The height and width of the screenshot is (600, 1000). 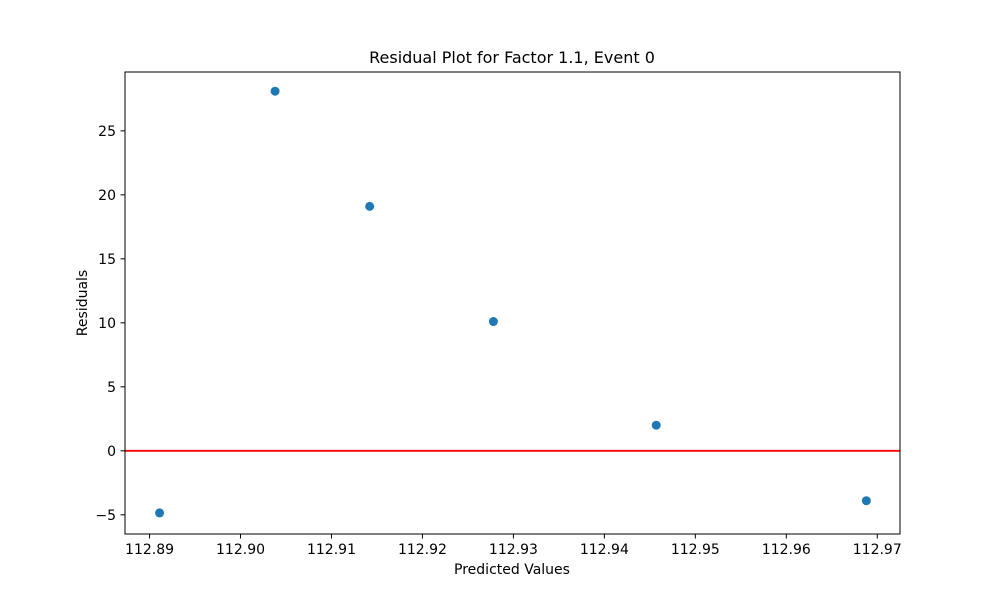 I want to click on x-tick-label-1: 112.90, so click(x=240, y=550).